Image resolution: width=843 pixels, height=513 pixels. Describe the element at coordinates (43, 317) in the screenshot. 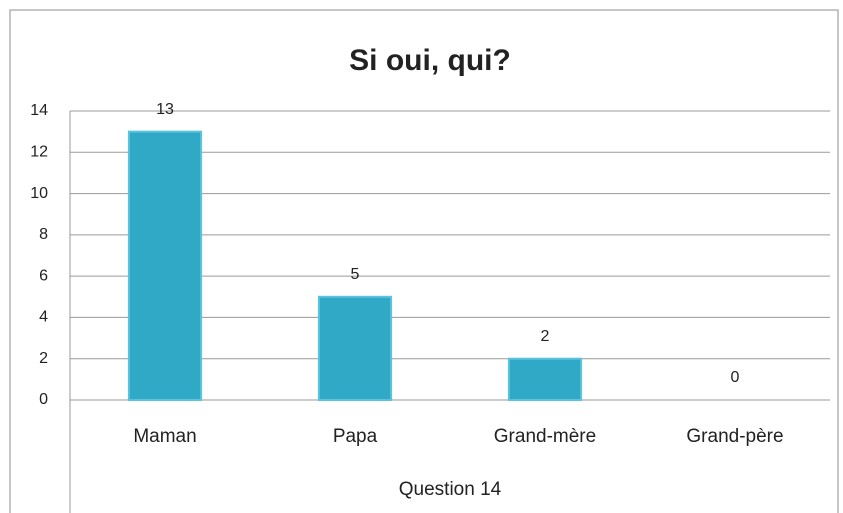

I see `y-tick-label: 4` at that location.